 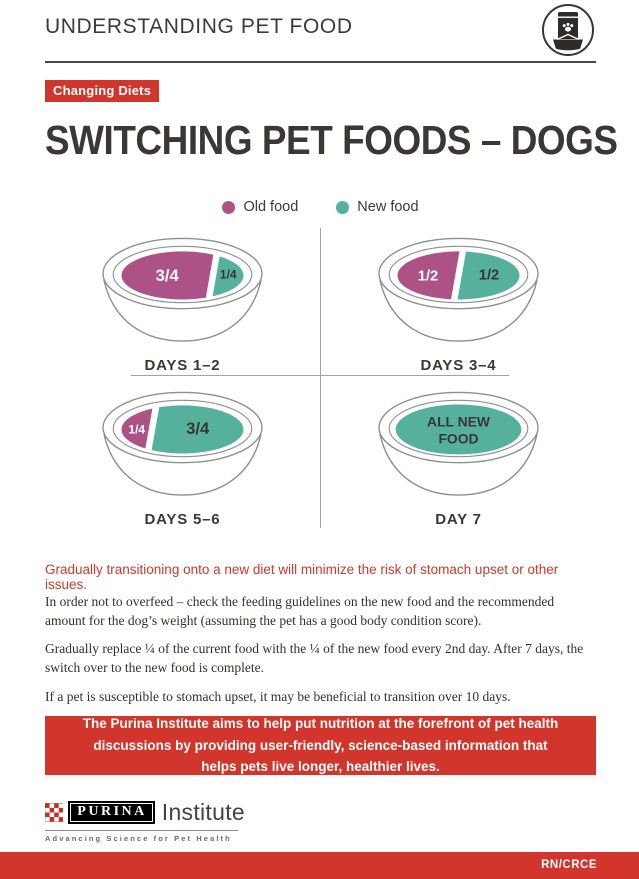 I want to click on legend-new-label: New food, so click(x=388, y=207).